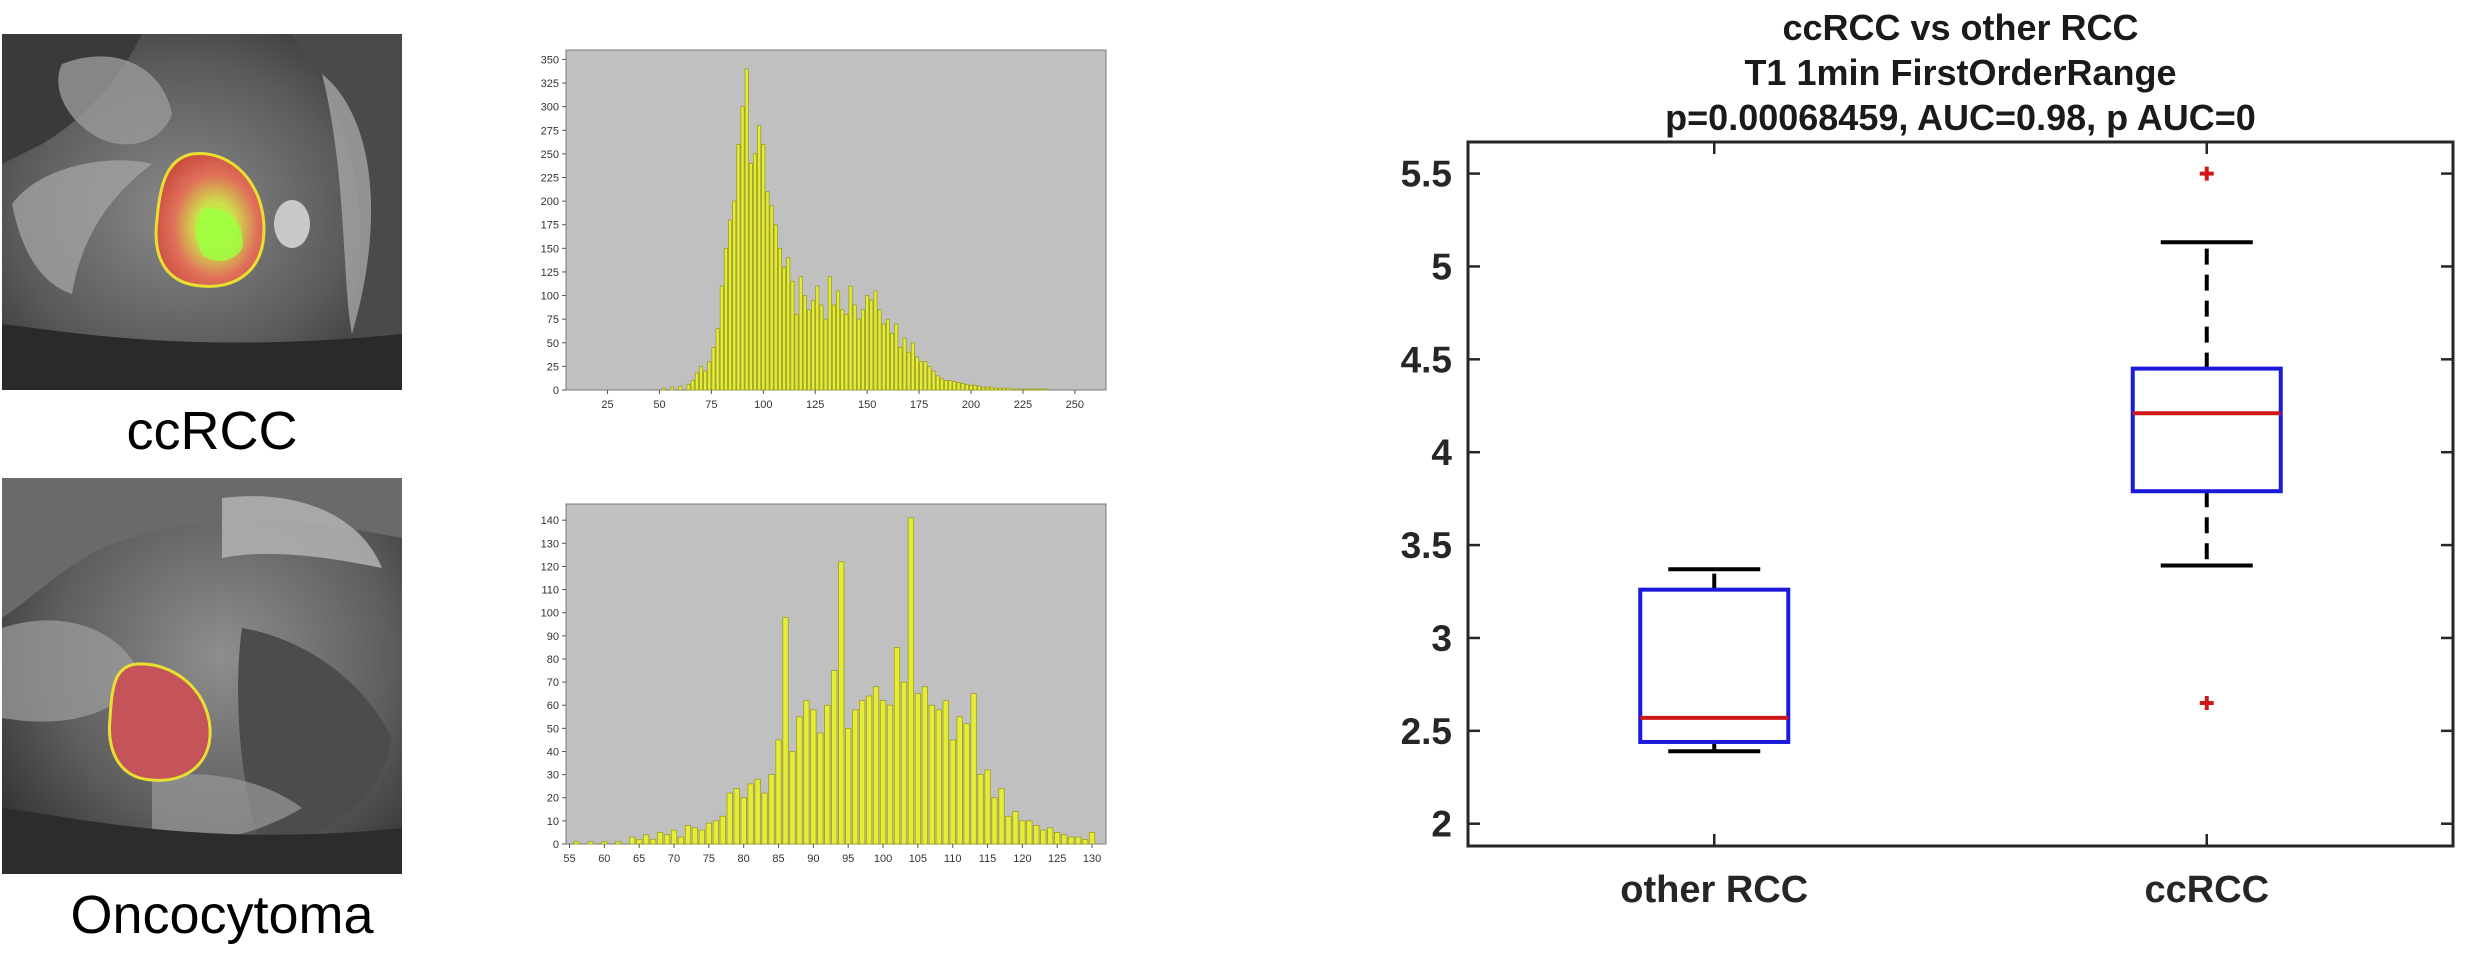 This screenshot has width=2487, height=954. What do you see at coordinates (569, 859) in the screenshot?
I see `x-tick-label: 55` at bounding box center [569, 859].